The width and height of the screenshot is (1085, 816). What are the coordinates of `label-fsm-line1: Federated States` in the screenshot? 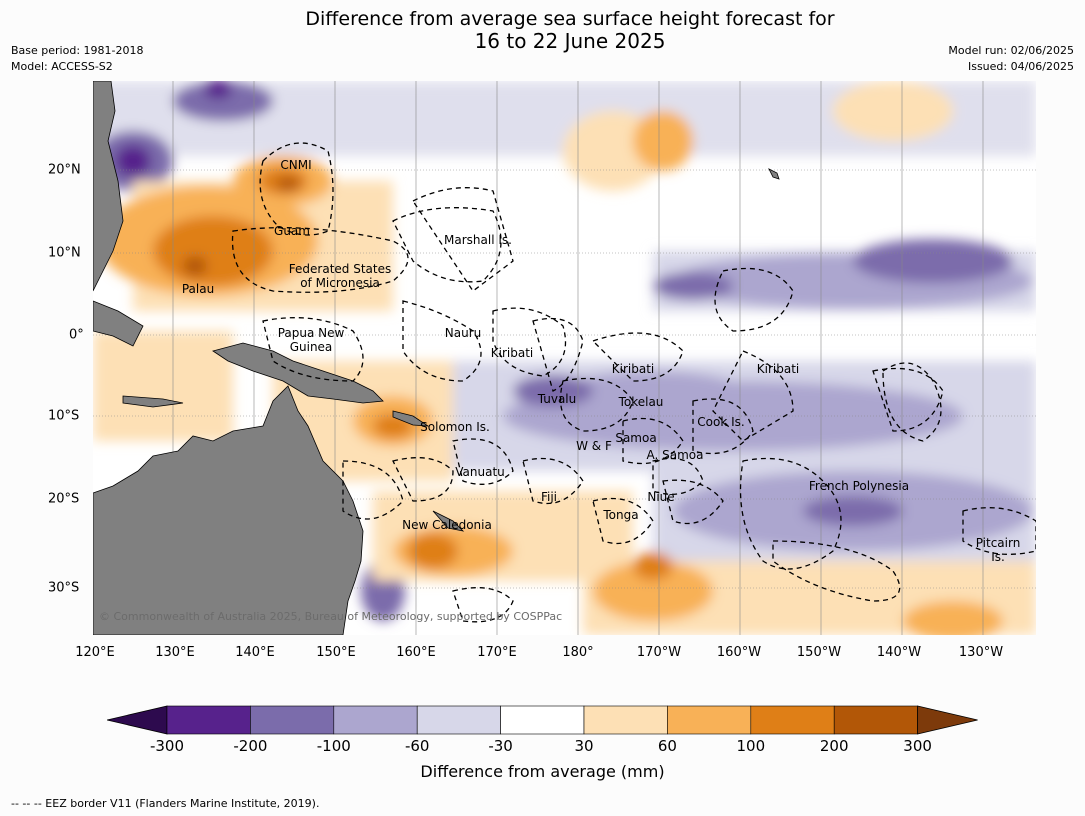 It's located at (340, 269).